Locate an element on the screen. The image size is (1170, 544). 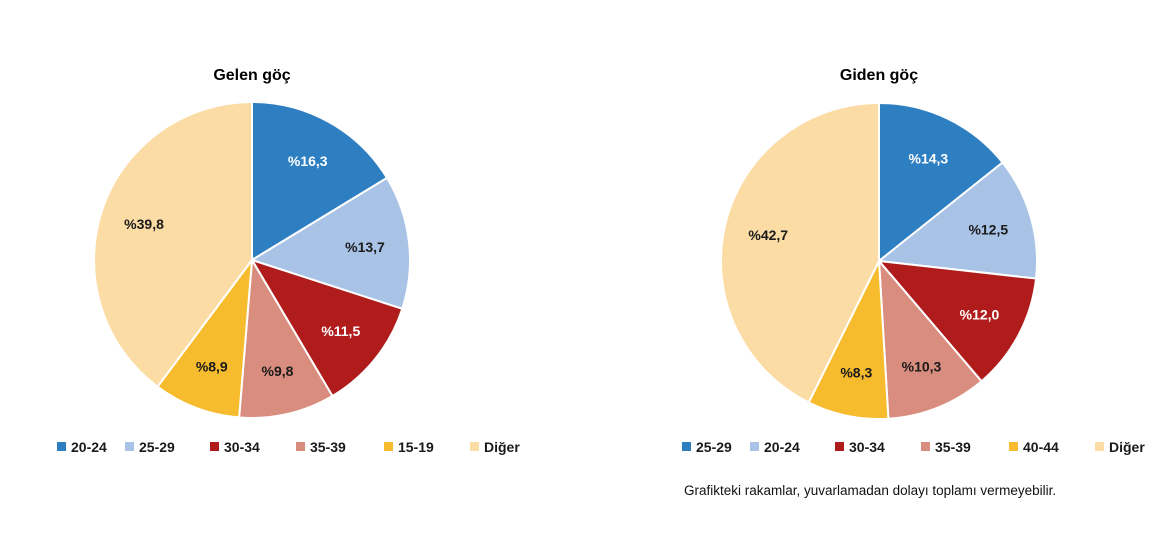
slice-value-label: %14,3 is located at coordinates (929, 159).